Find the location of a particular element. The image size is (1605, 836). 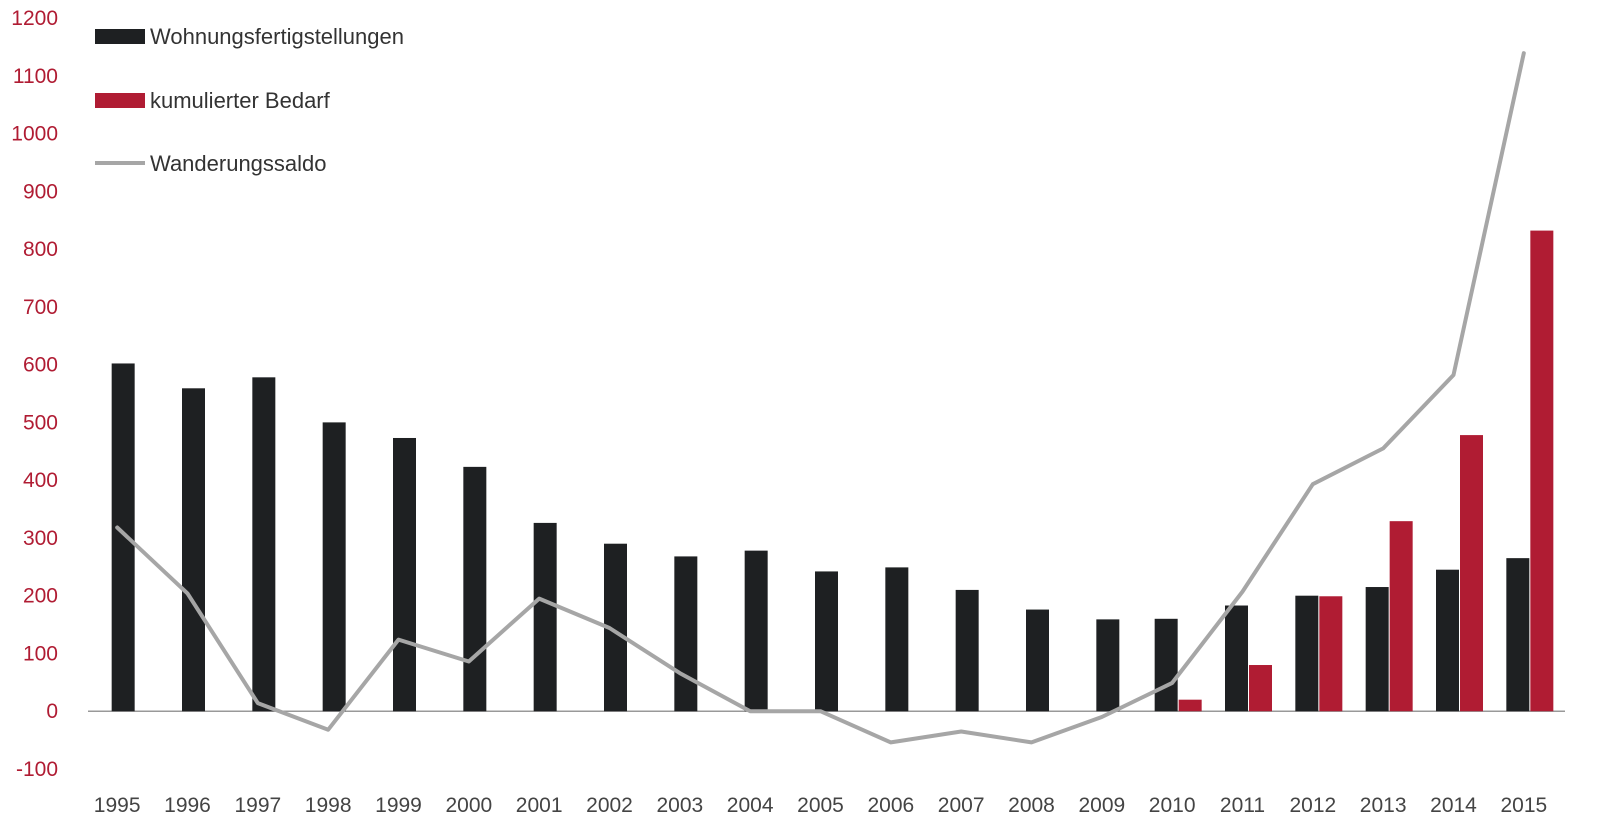

y-tick-label: 300 is located at coordinates (40, 538).